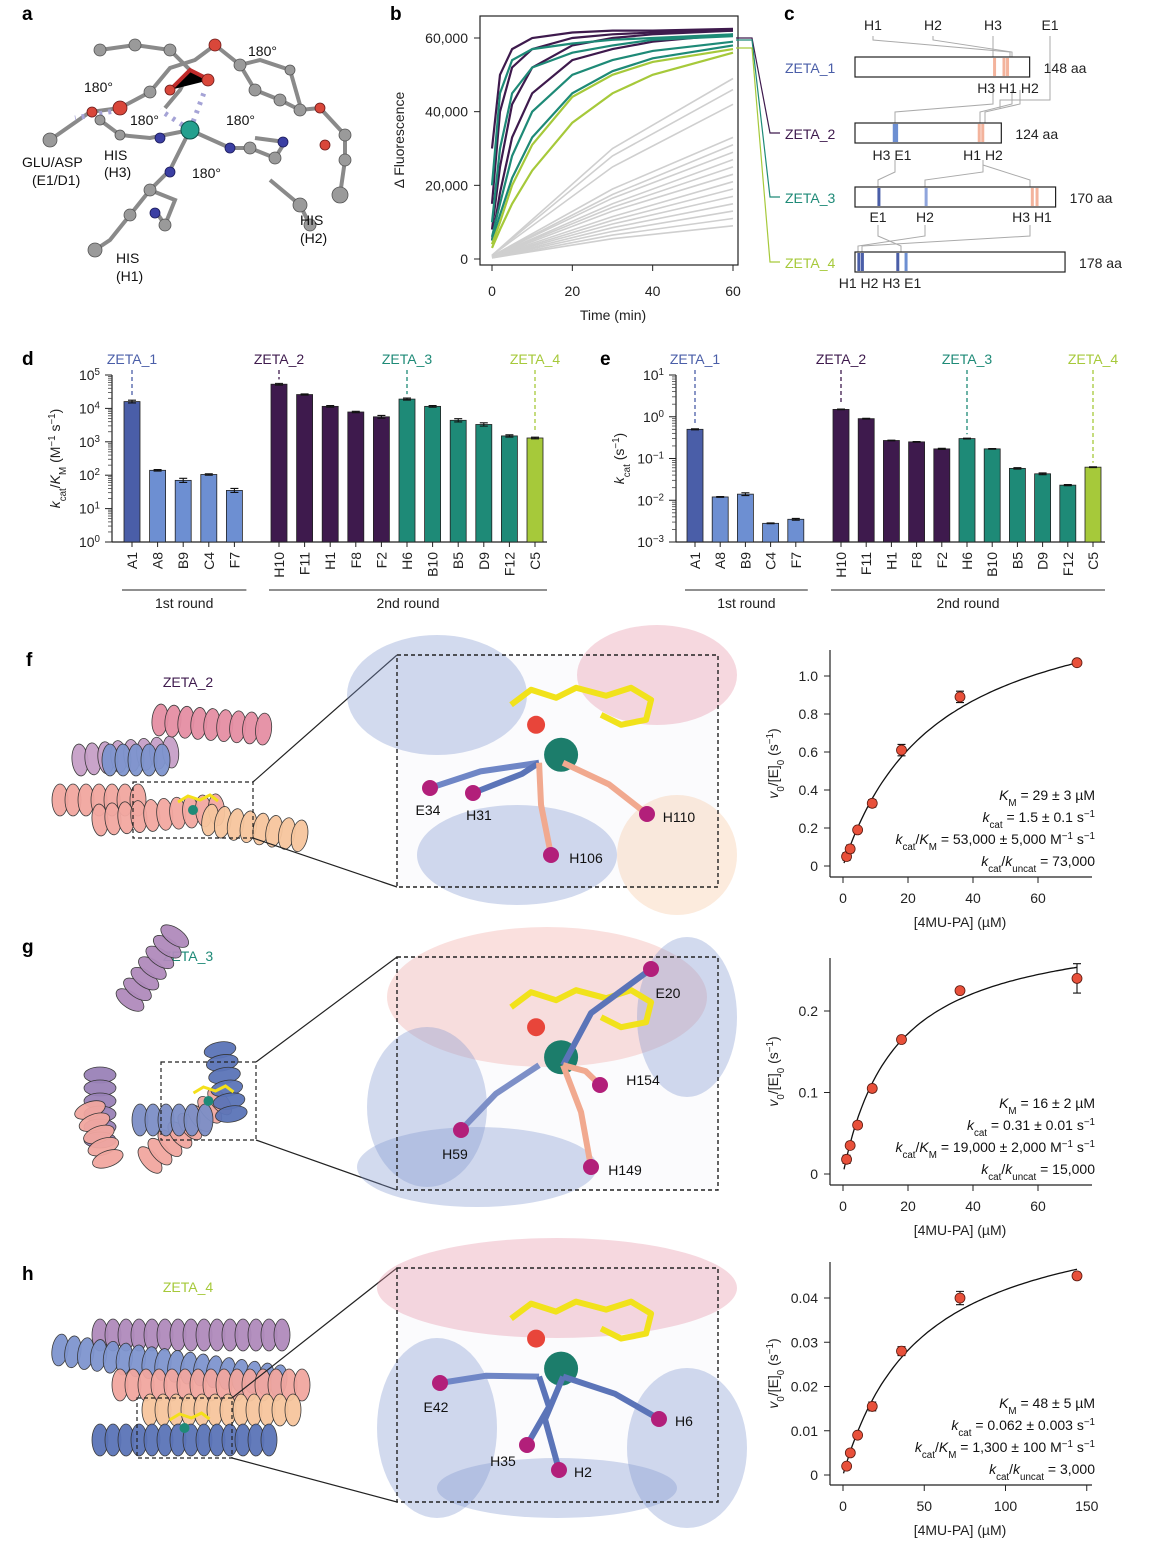 The image size is (1156, 1562). What do you see at coordinates (967, 359) in the screenshot?
I see `variant-label: ZETA_3` at bounding box center [967, 359].